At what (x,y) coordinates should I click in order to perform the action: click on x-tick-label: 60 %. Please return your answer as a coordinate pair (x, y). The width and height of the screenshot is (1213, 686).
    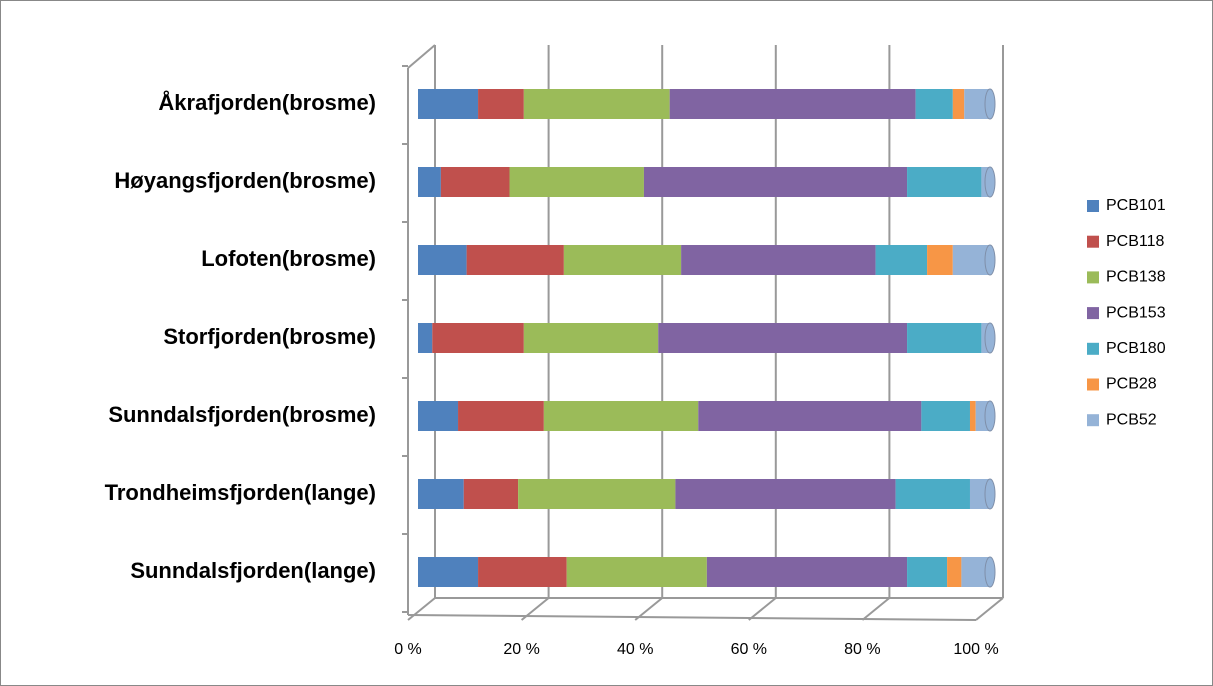
    Looking at the image, I should click on (749, 649).